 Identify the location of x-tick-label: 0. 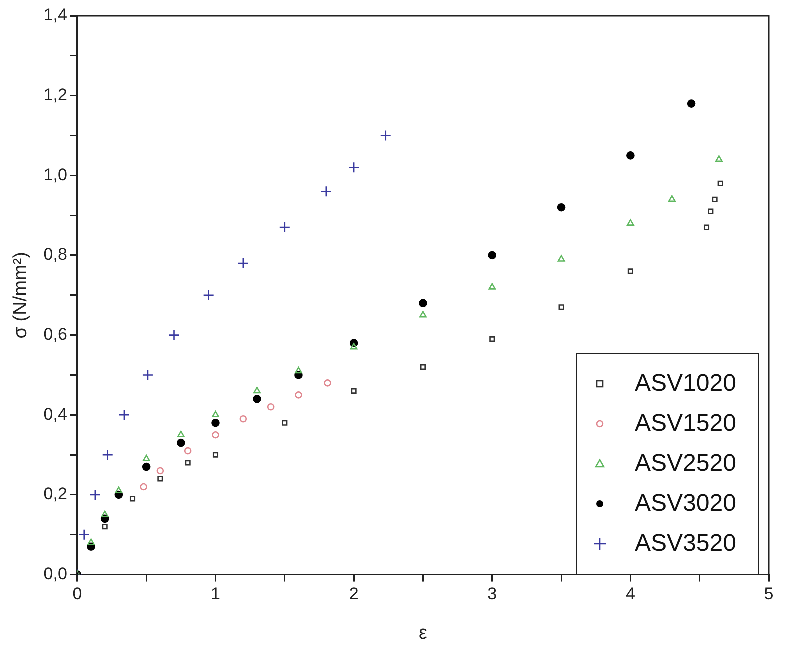
(77, 594).